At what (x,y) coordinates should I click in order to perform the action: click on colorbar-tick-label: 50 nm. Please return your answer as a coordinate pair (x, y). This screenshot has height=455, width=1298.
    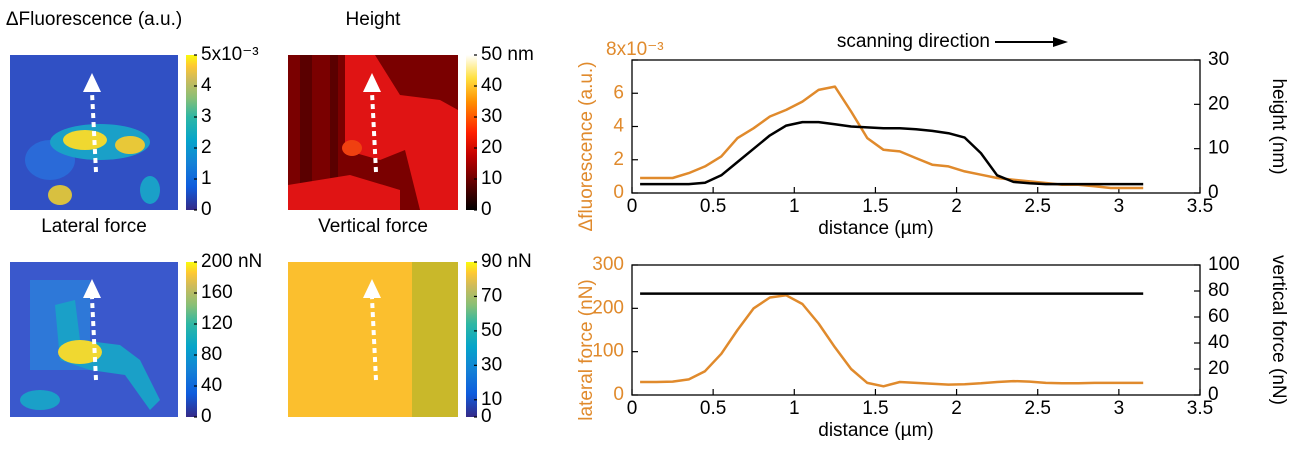
    Looking at the image, I should click on (507, 54).